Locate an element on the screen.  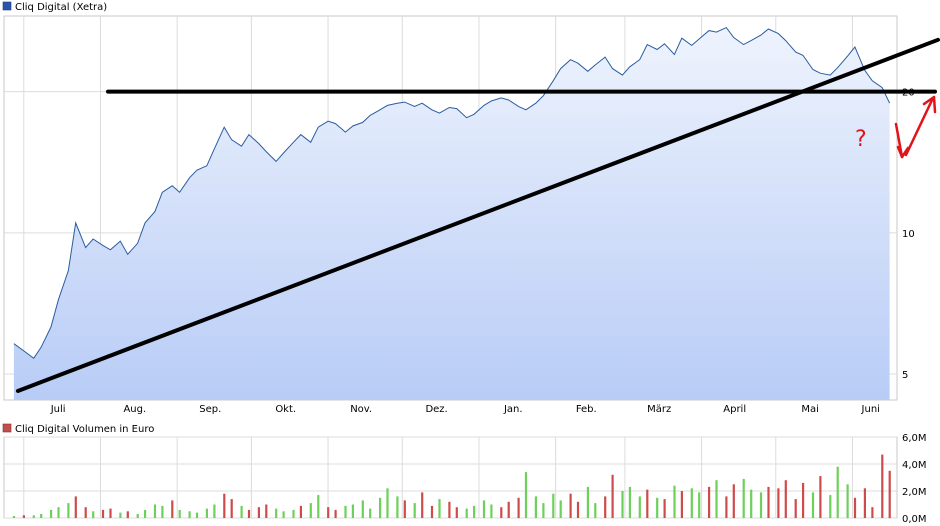
x-tick-label: April is located at coordinates (734, 409).